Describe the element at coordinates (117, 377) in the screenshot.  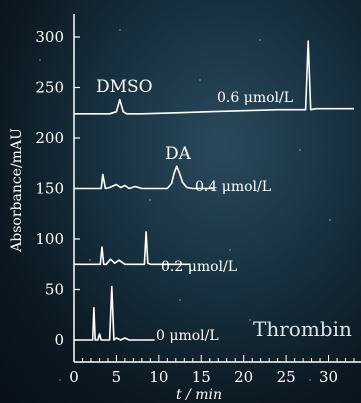
I see `x-tick-label: 5` at that location.